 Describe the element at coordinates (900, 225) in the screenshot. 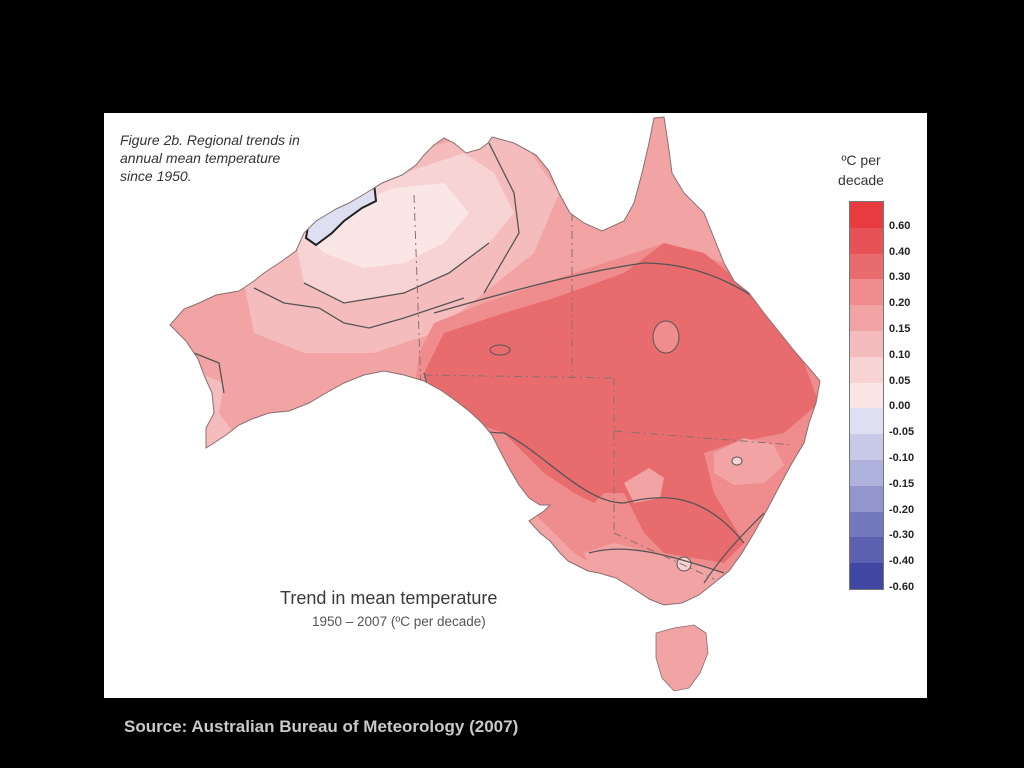

I see `legend-label: 0.60` at that location.